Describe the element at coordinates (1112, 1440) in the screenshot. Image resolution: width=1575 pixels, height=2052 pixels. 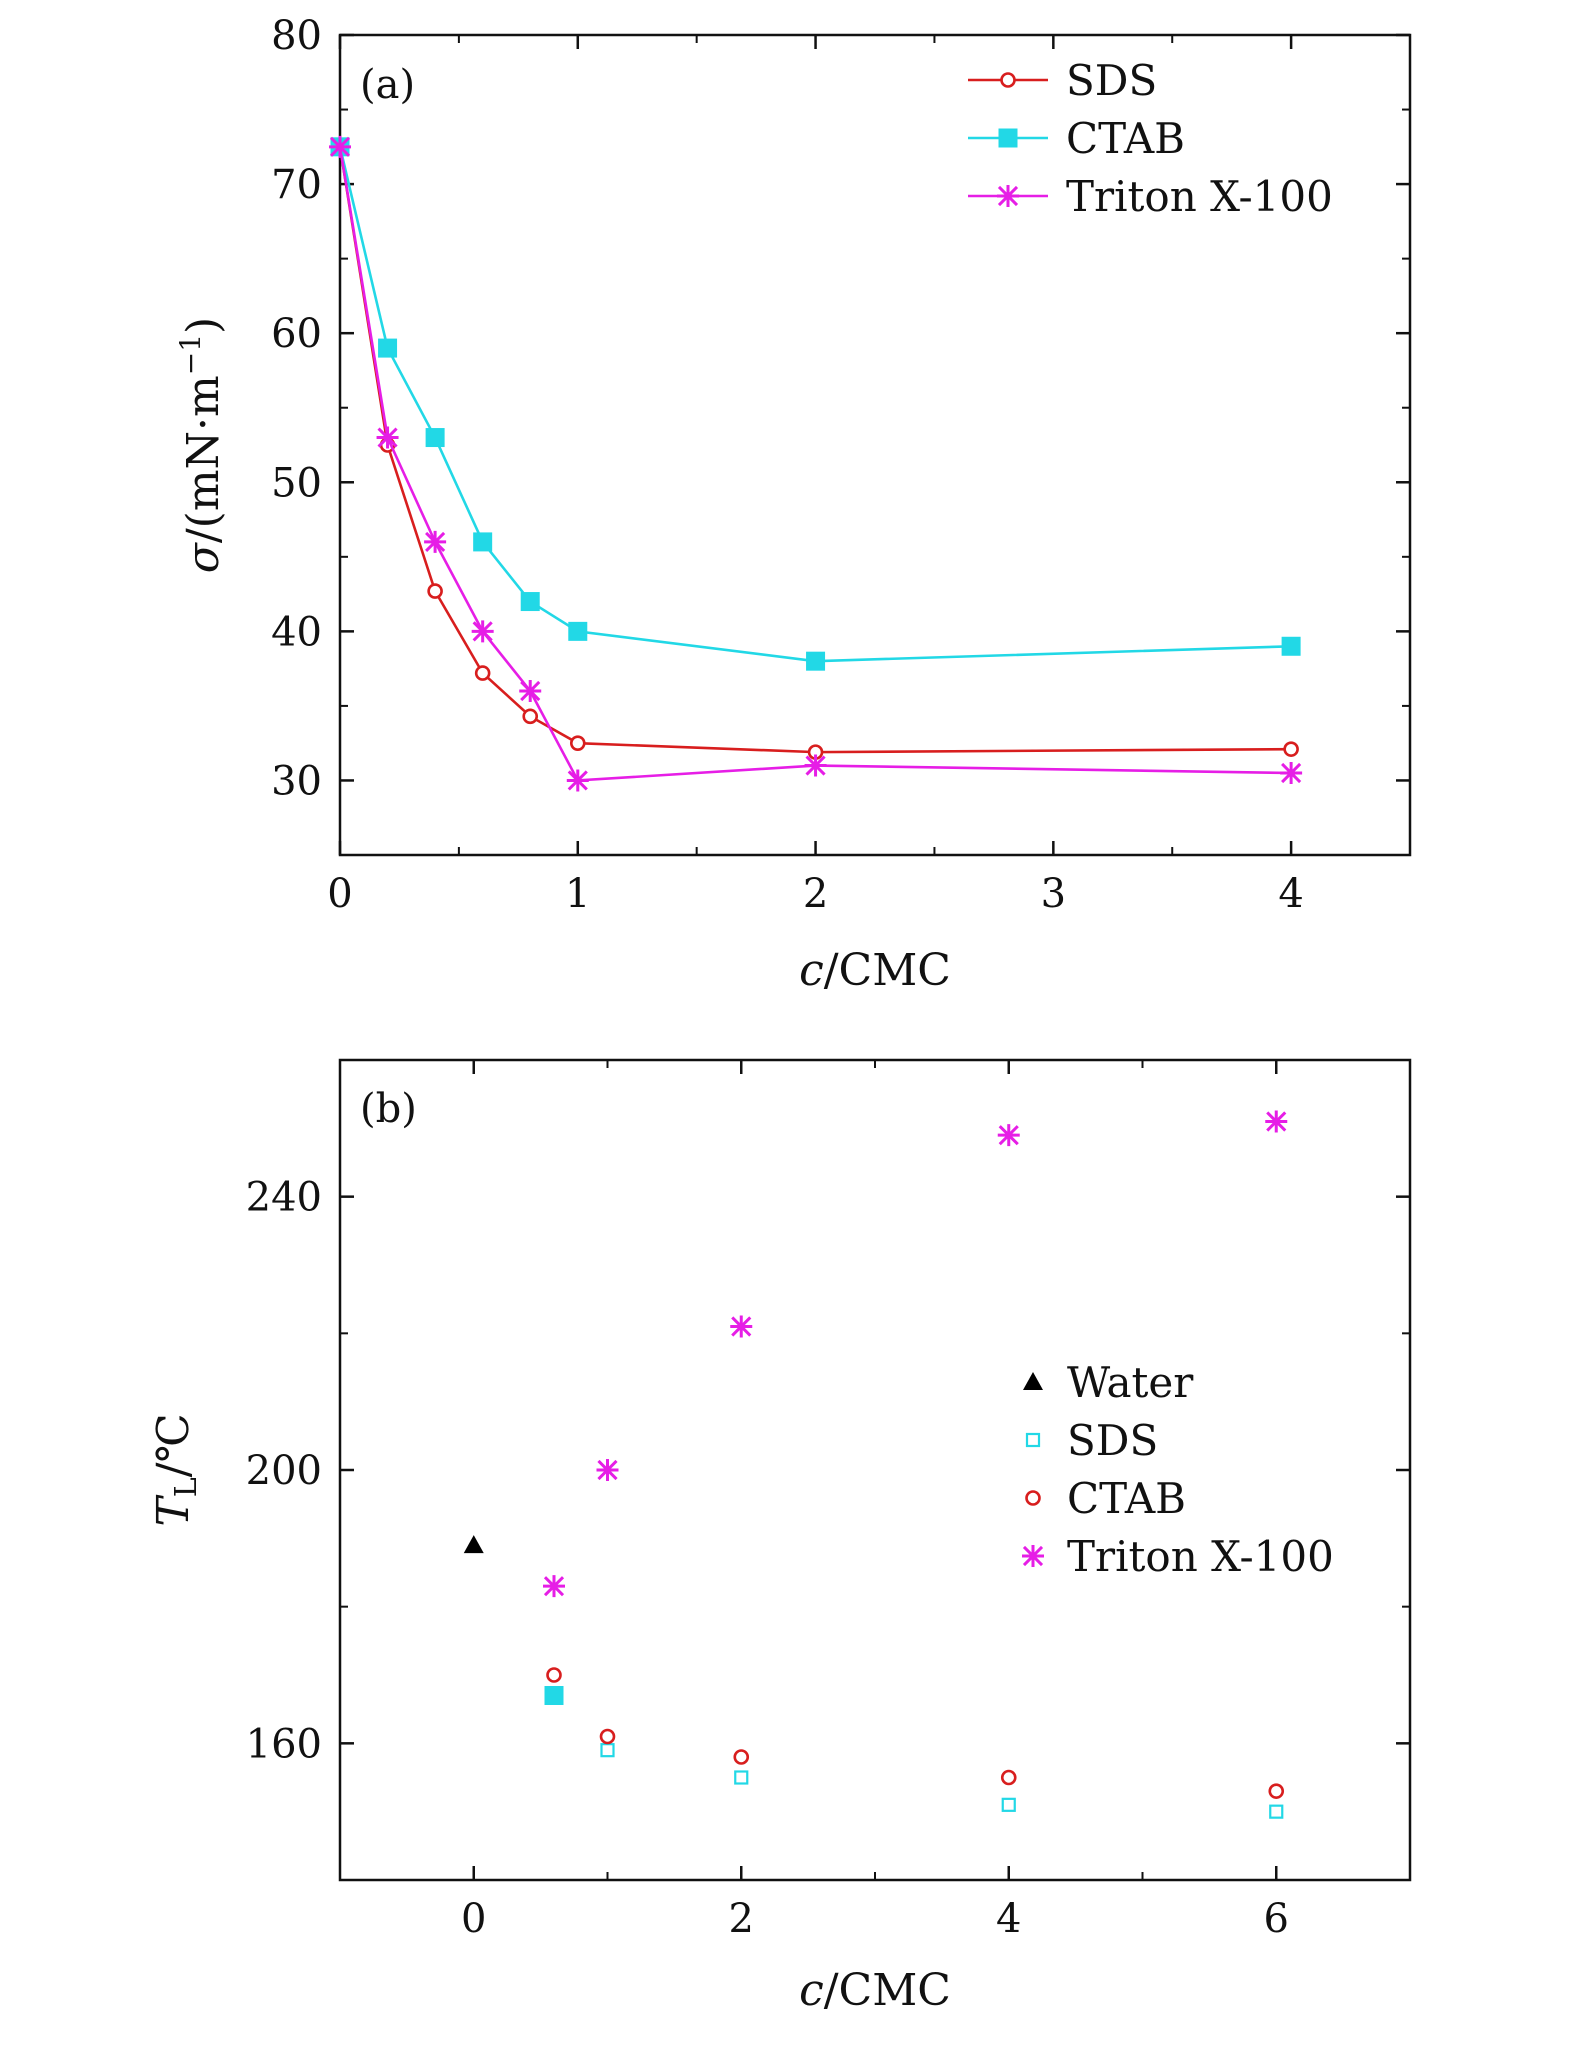
I see `b-legend-label: SDS` at that location.